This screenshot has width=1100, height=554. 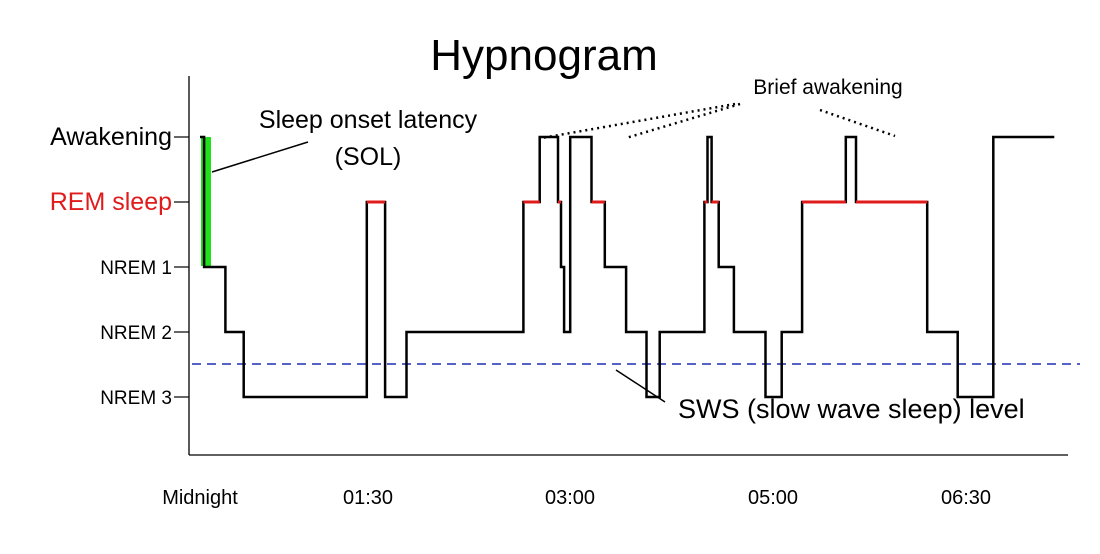 I want to click on y-tick-label: Awakening, so click(x=111, y=137).